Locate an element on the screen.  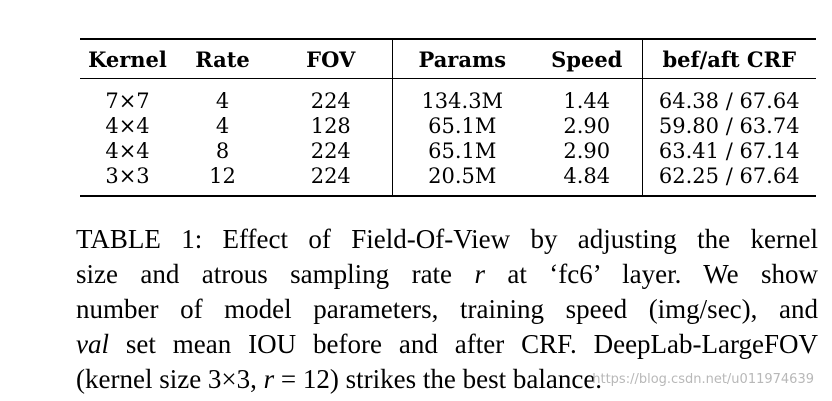
cell-fov: 128 is located at coordinates (330, 126).